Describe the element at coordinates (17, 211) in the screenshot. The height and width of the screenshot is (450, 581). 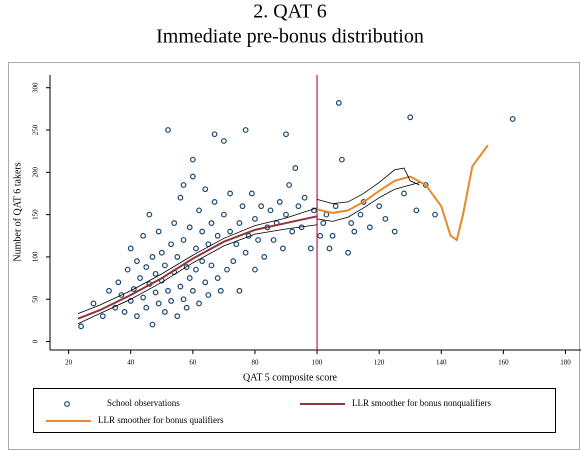
I see `y-axis-label: Number of QAT 6 takers` at that location.